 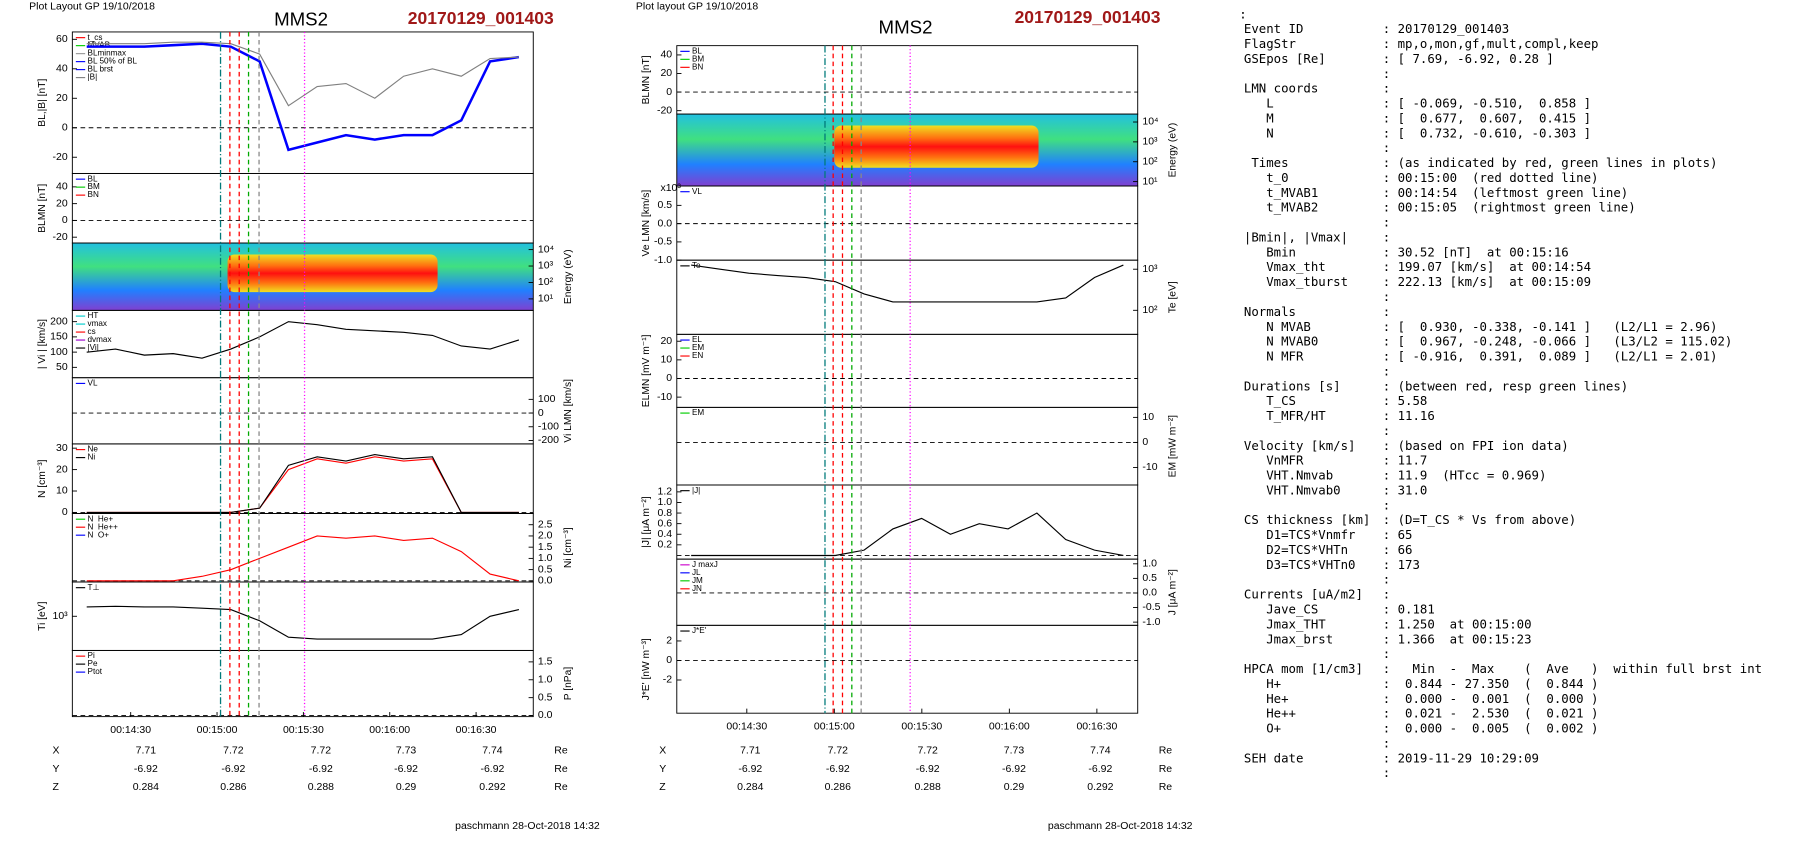 I want to click on ephemeris-cell: Y, so click(x=56, y=769).